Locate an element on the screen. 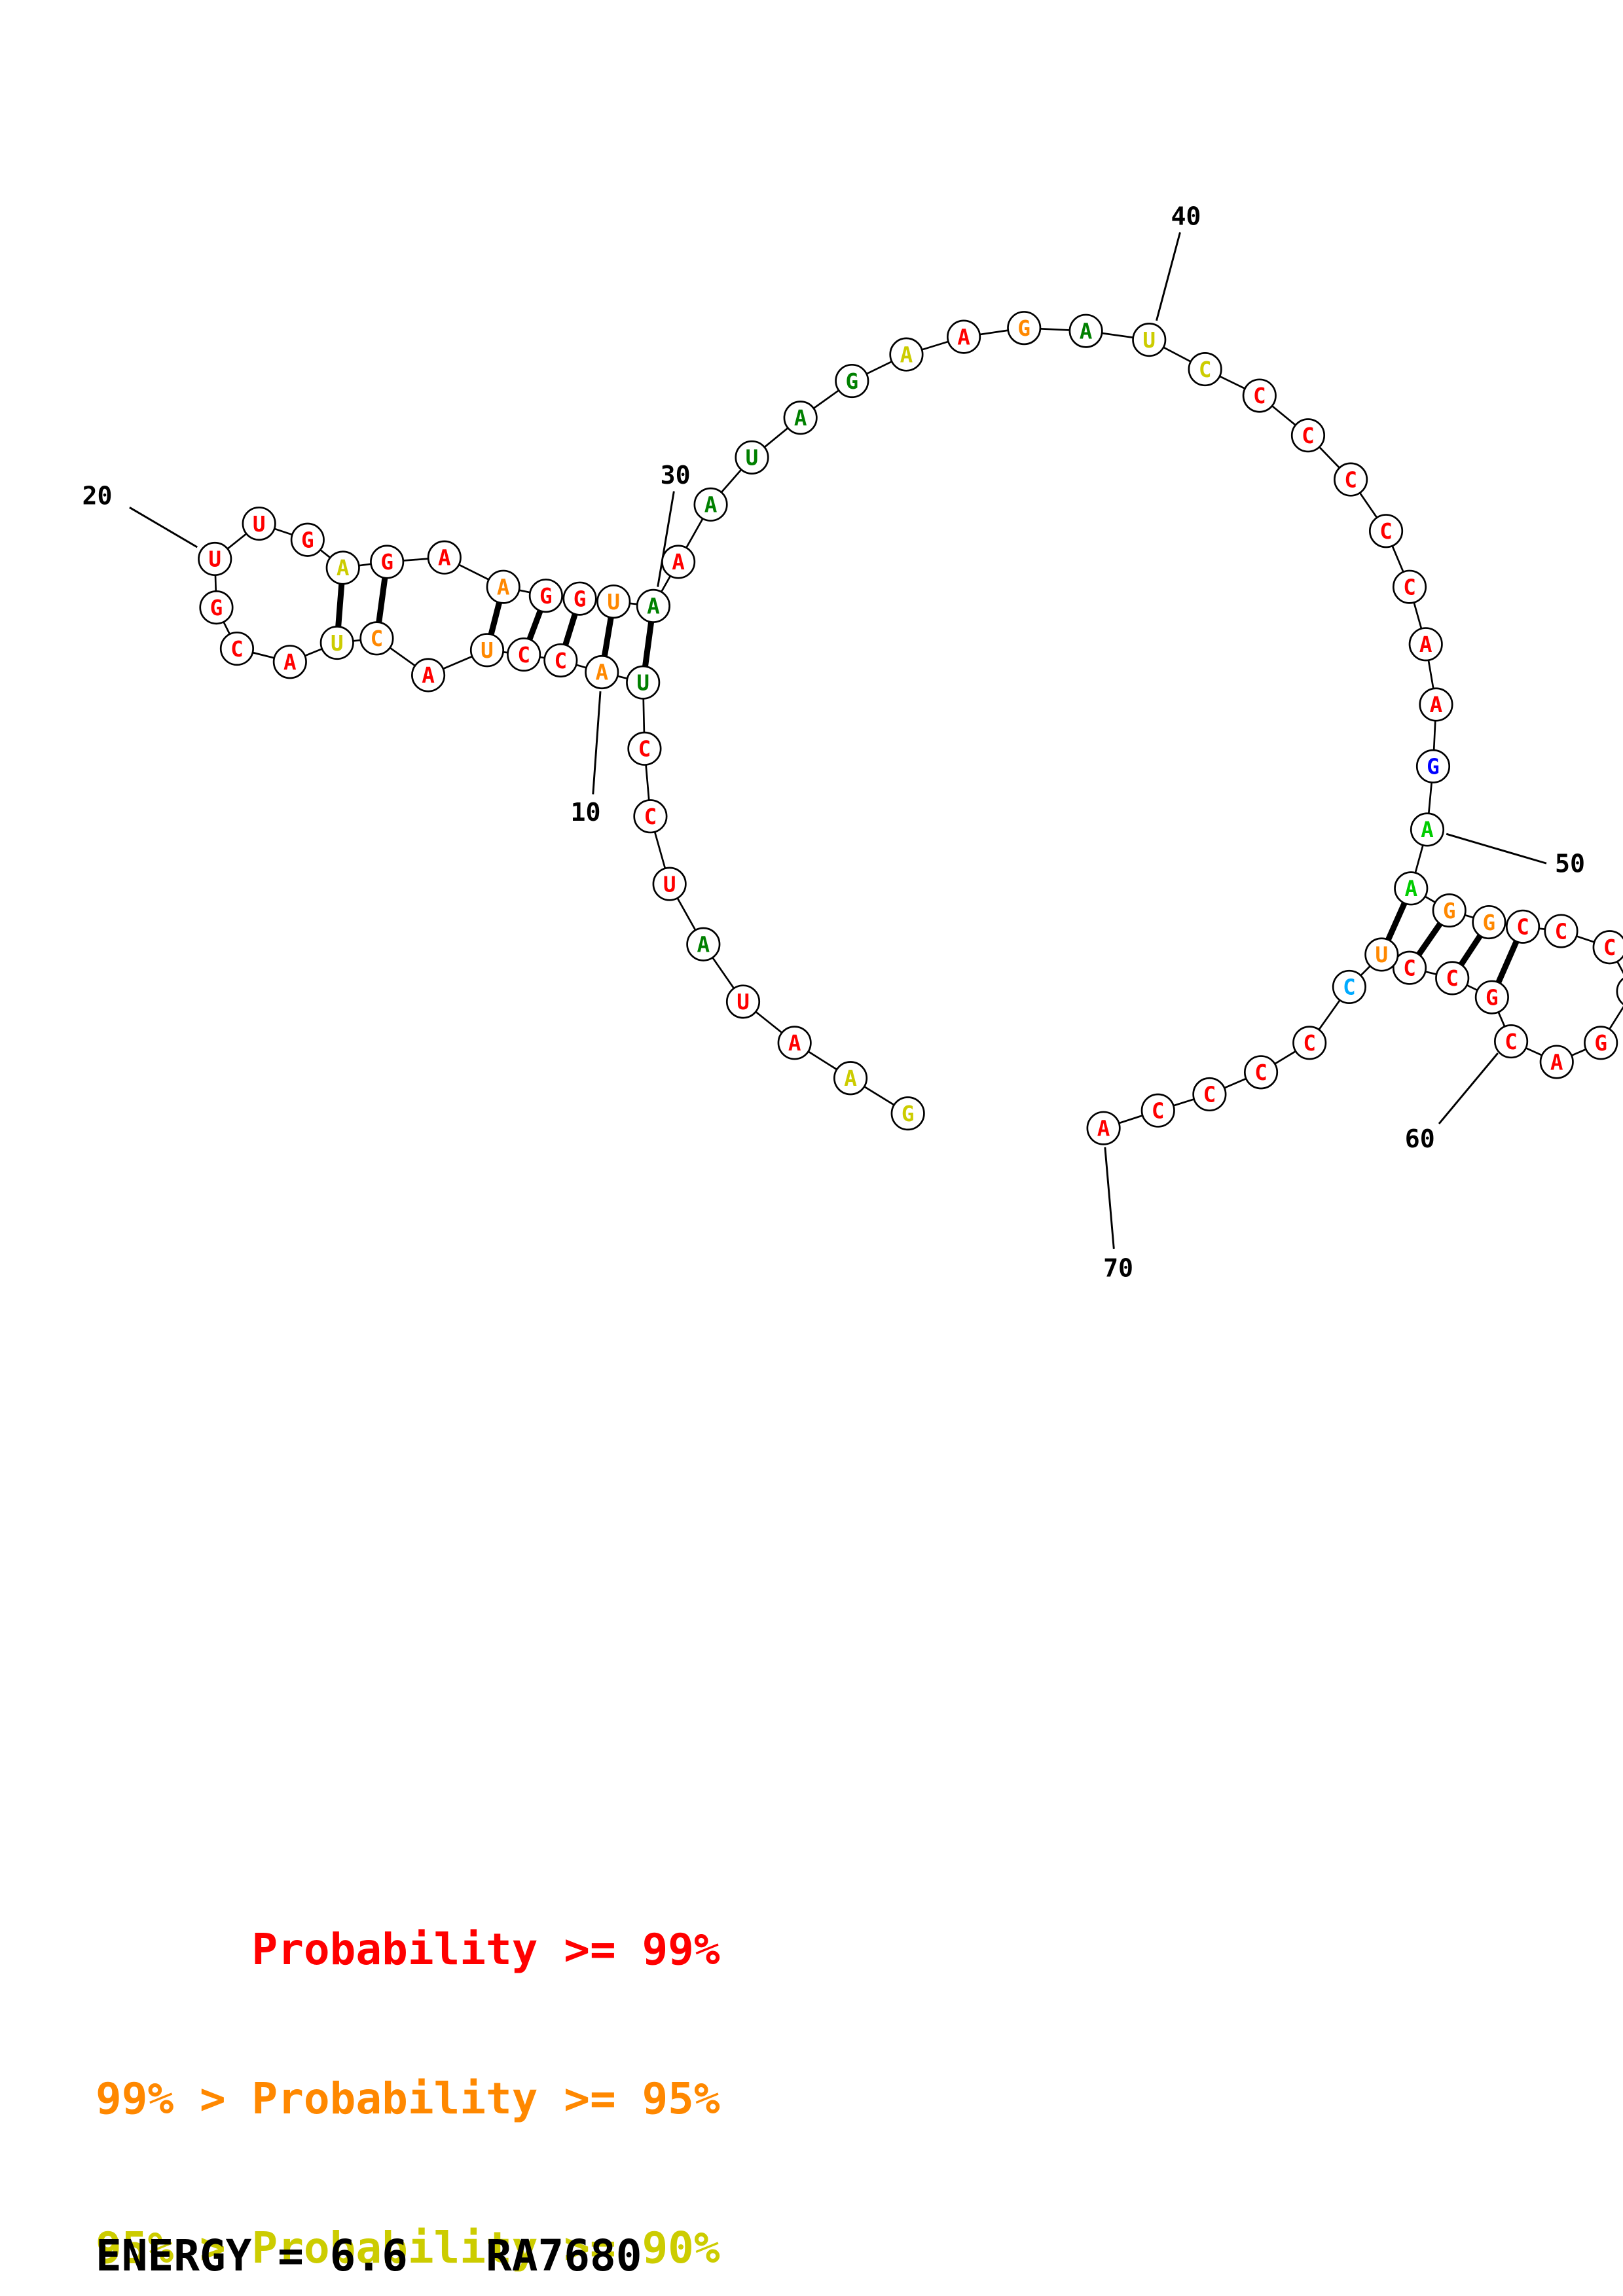 The image size is (1623, 2296). position-label: 30 is located at coordinates (676, 476).